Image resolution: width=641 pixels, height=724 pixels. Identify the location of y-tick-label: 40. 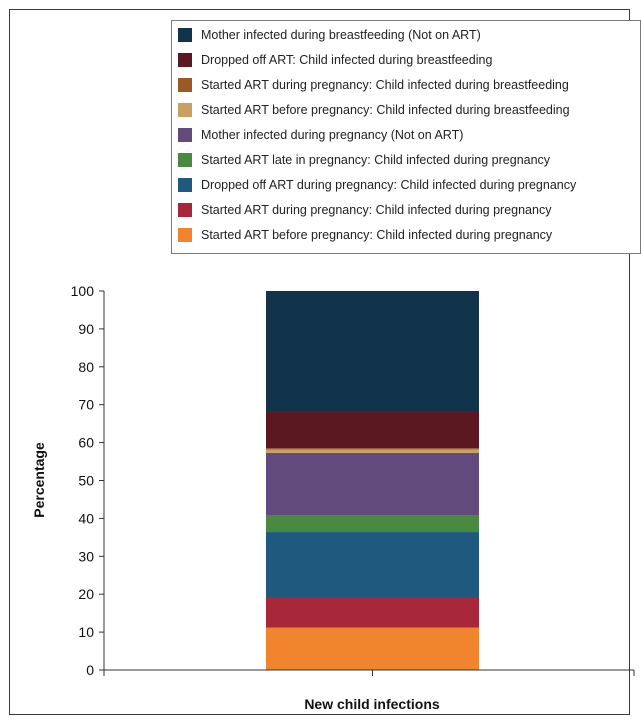
(86, 518).